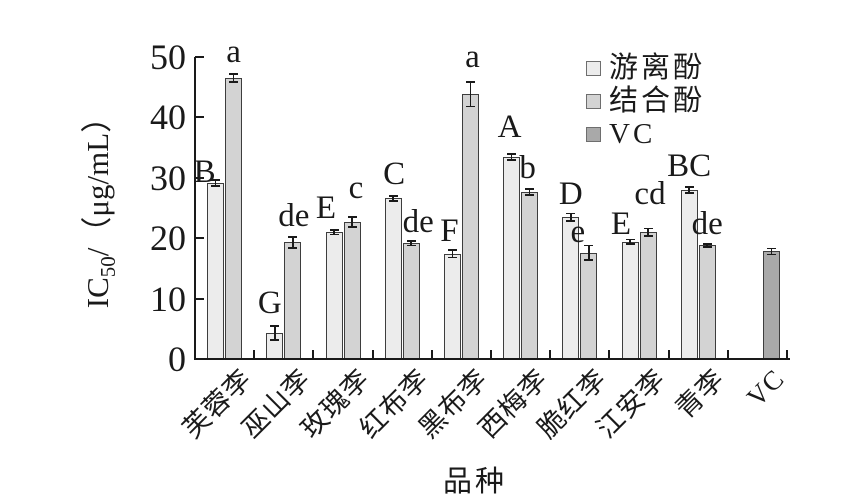 The height and width of the screenshot is (499, 867). What do you see at coordinates (492, 359) in the screenshot?
I see `x-axis-line` at bounding box center [492, 359].